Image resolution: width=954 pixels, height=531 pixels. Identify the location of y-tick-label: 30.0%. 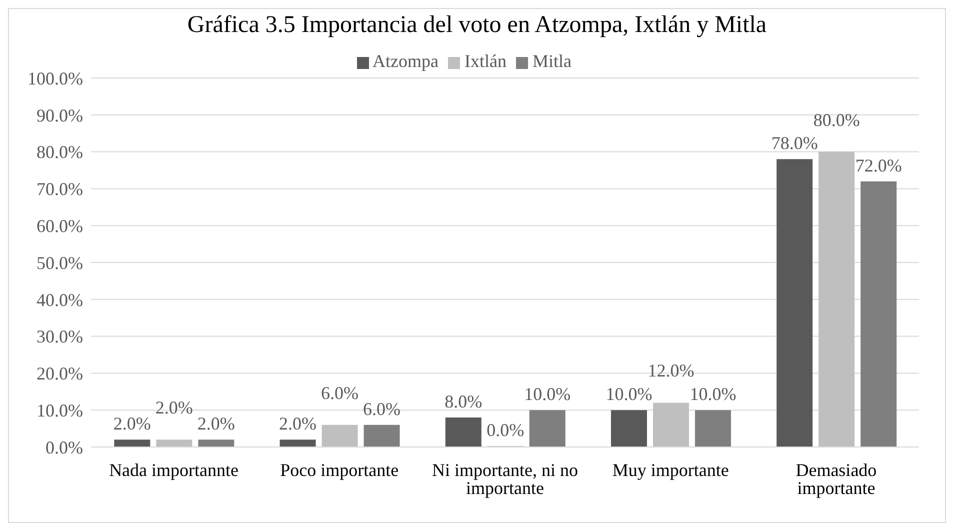
(59, 336).